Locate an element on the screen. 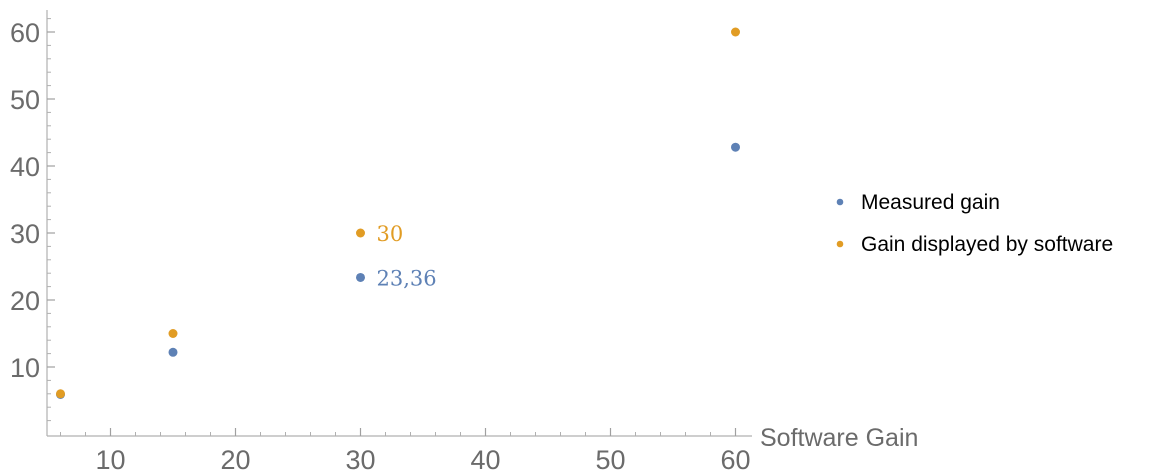  x-axis-label: Software Gain is located at coordinates (839, 438).